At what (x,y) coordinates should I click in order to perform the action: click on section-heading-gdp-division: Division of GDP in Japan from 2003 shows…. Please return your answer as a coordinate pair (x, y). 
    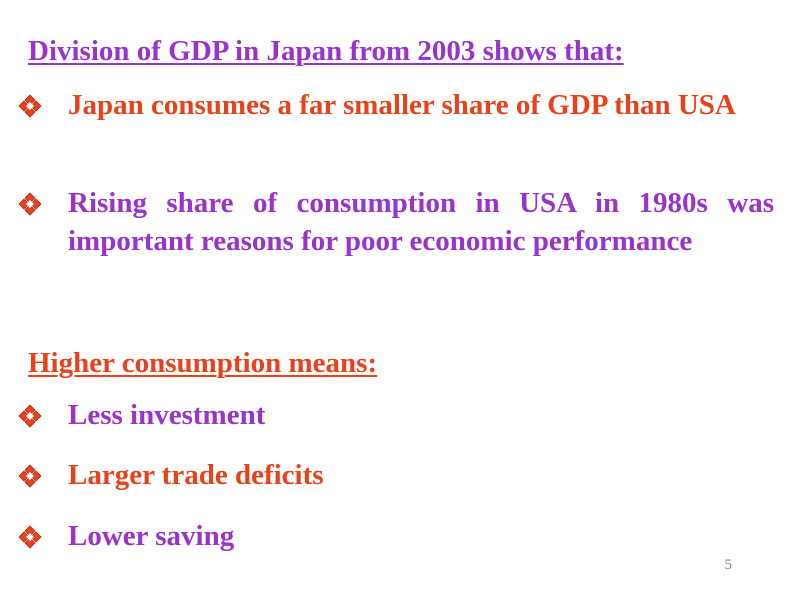
    Looking at the image, I should click on (326, 51).